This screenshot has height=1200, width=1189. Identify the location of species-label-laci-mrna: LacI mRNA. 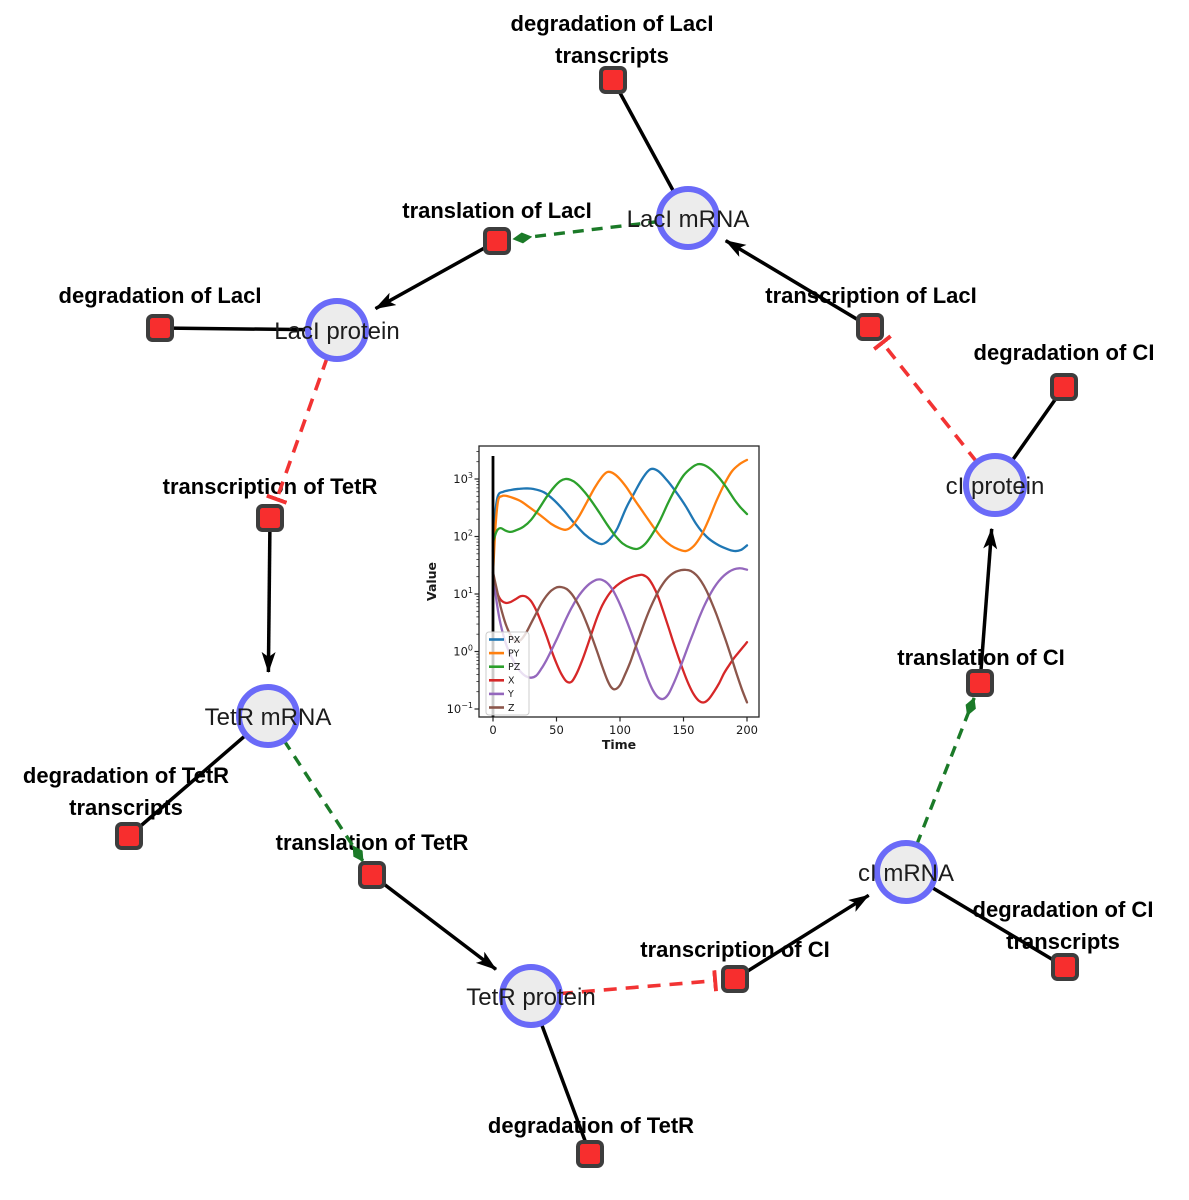
(688, 219).